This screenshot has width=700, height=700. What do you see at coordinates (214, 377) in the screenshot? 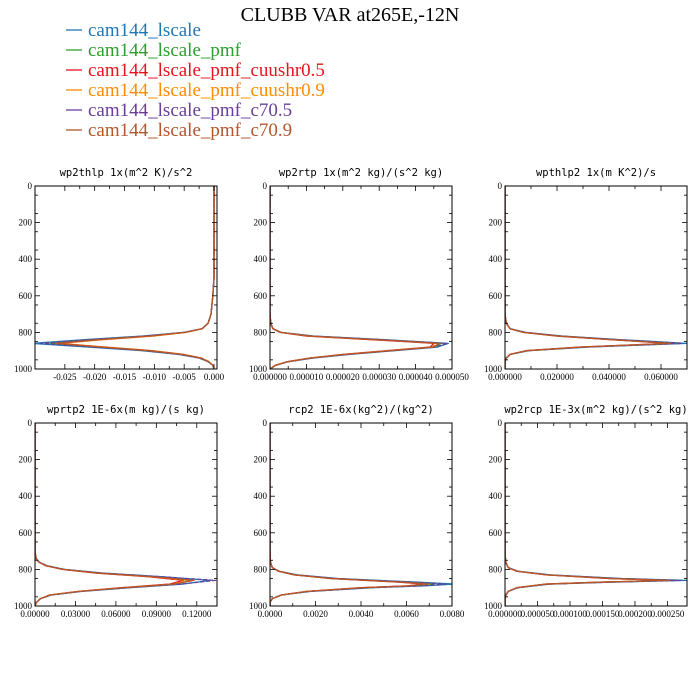
I see `x-tick-label: 0.000` at bounding box center [214, 377].